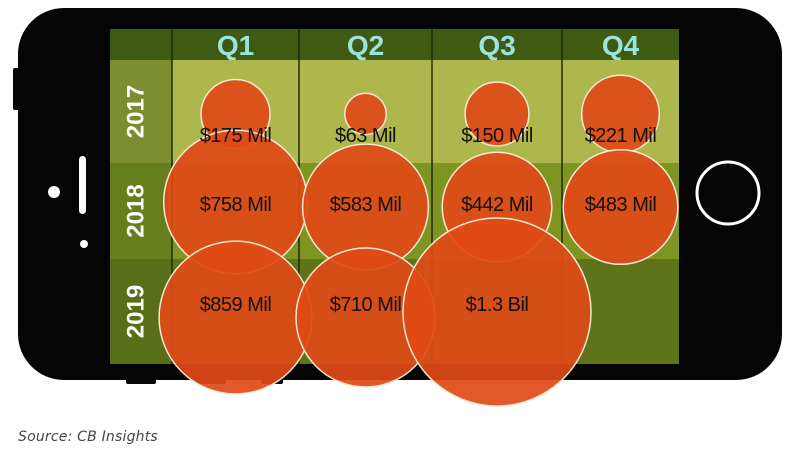 This screenshot has height=457, width=800. Describe the element at coordinates (136, 210) in the screenshot. I see `row-label-2018: 2018` at that location.